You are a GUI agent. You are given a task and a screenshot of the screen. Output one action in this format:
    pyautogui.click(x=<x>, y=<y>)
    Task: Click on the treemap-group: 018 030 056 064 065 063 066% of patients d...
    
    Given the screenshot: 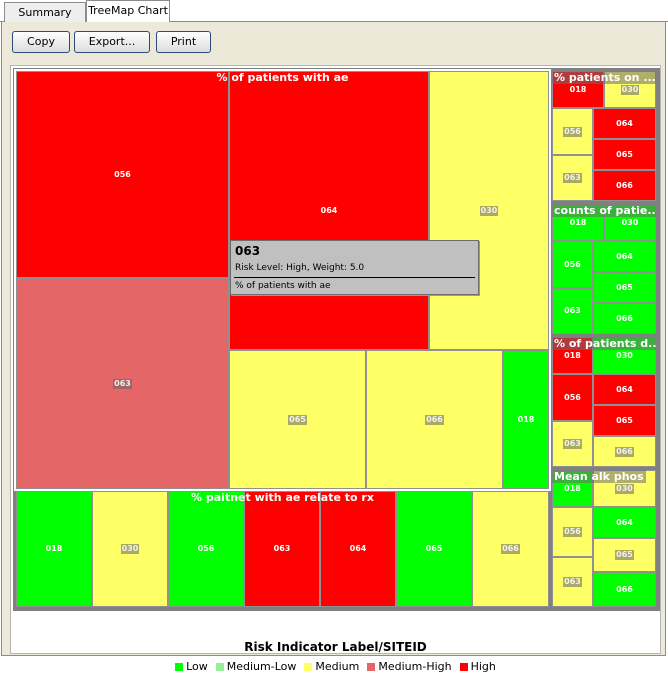 What is the action you would take?
    pyautogui.click(x=604, y=402)
    